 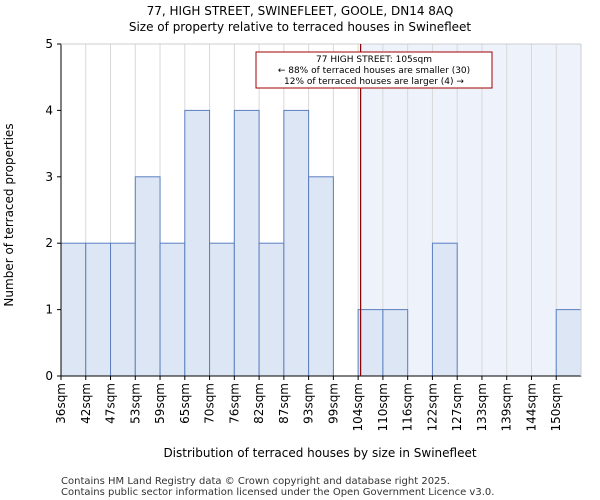 What do you see at coordinates (111, 403) in the screenshot?
I see `x-tick-label: 47sqm` at bounding box center [111, 403].